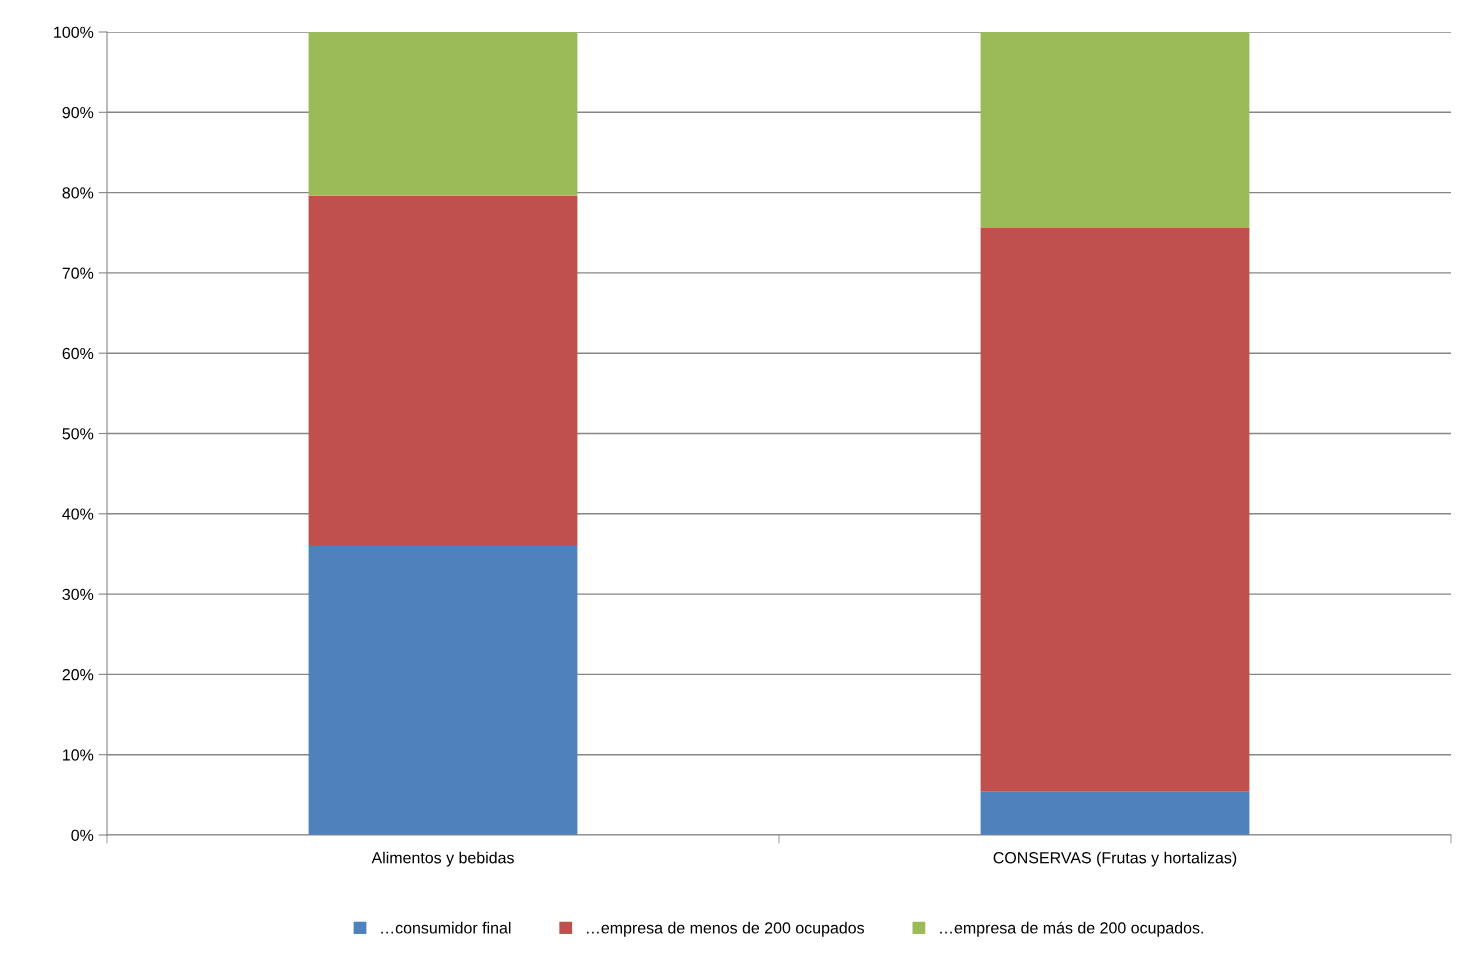  I want to click on y-tick-label: 40%, so click(78, 514).